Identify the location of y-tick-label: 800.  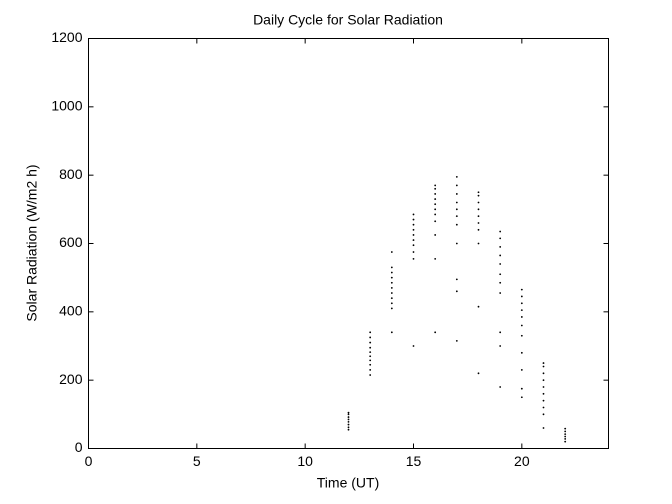
(71, 174).